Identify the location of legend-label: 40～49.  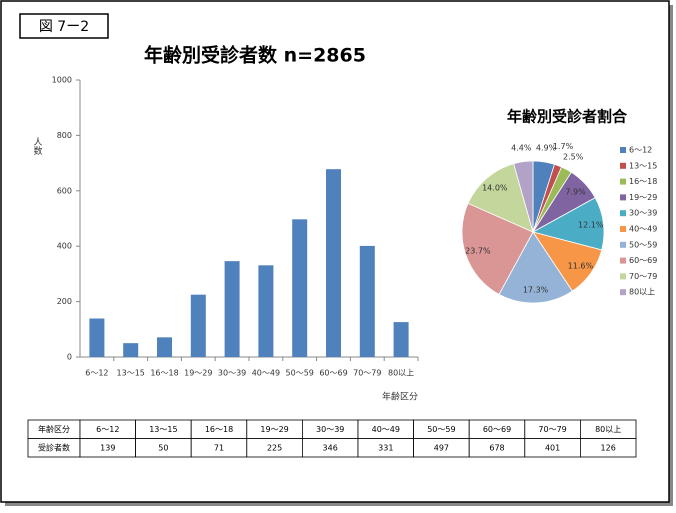
(643, 229).